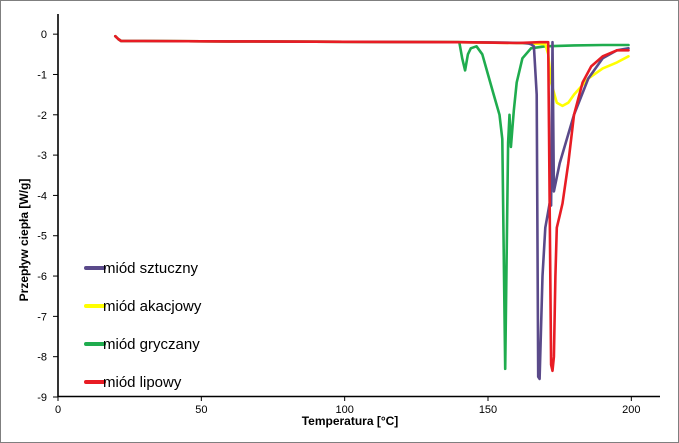  What do you see at coordinates (42, 398) in the screenshot?
I see `y-tick-label: -9` at bounding box center [42, 398].